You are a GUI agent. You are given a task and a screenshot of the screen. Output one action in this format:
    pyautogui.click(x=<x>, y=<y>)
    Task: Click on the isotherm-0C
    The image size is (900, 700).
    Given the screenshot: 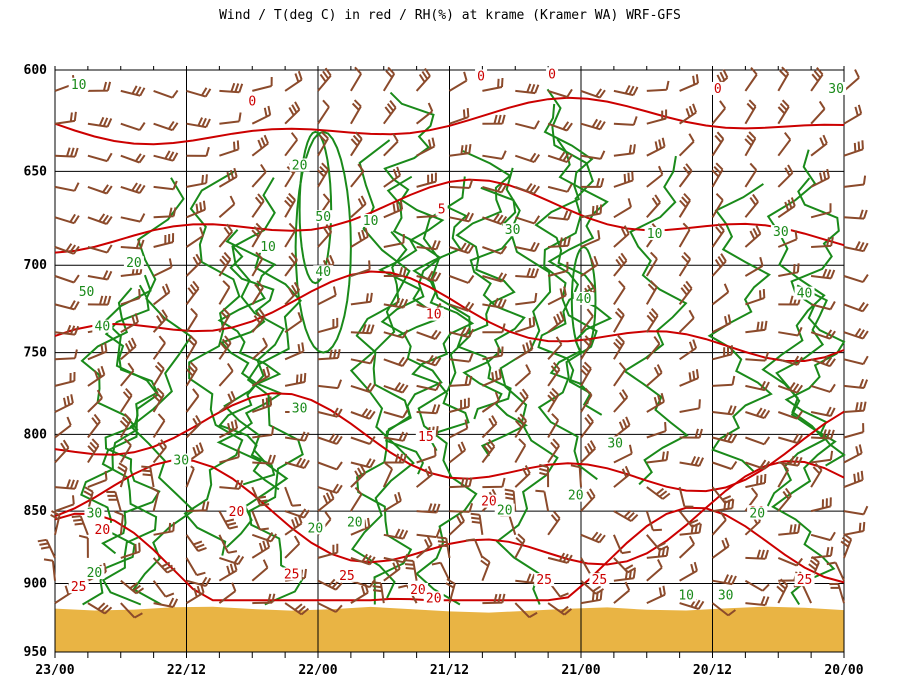 What is the action you would take?
    pyautogui.click(x=449, y=121)
    